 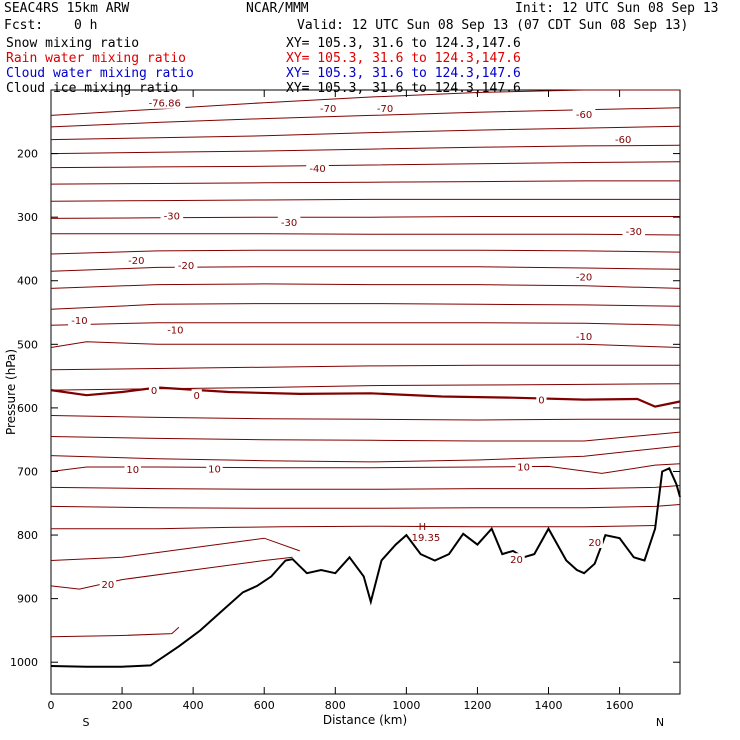 What do you see at coordinates (277, 8) in the screenshot?
I see `center-title: NCAR/MMM` at bounding box center [277, 8].